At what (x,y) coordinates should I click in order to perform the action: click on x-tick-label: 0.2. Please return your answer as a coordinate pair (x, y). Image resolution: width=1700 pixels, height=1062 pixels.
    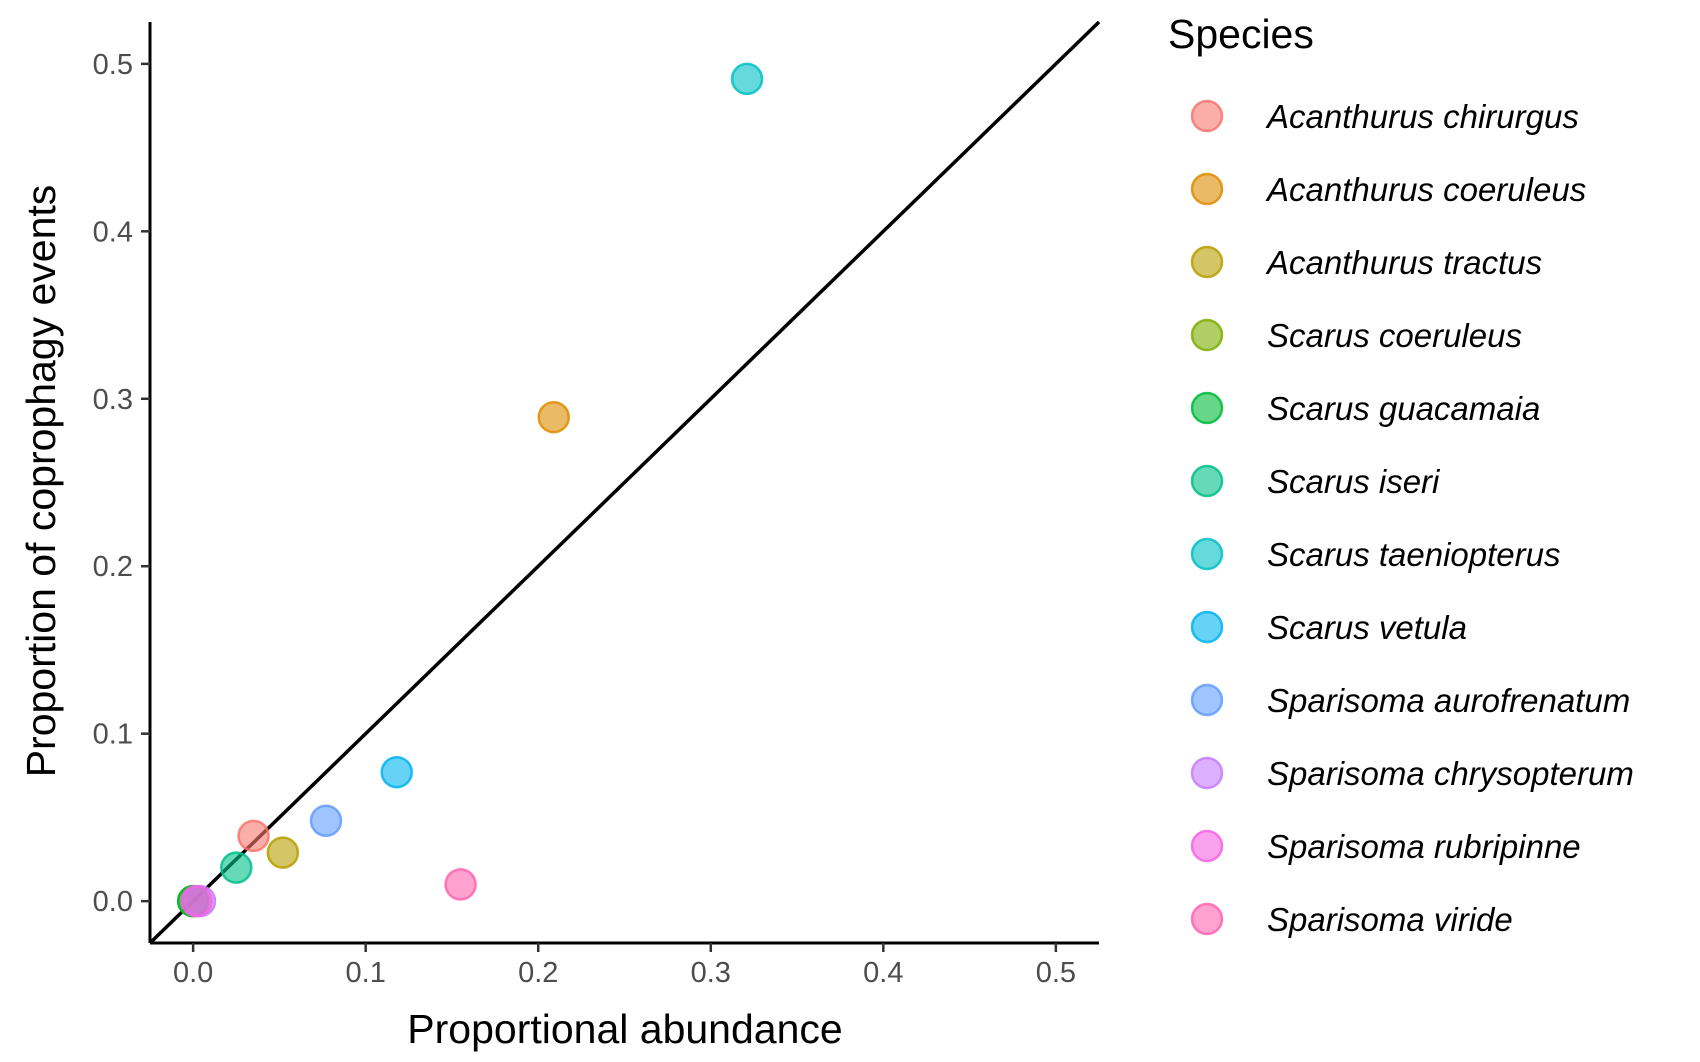
    Looking at the image, I should click on (538, 973).